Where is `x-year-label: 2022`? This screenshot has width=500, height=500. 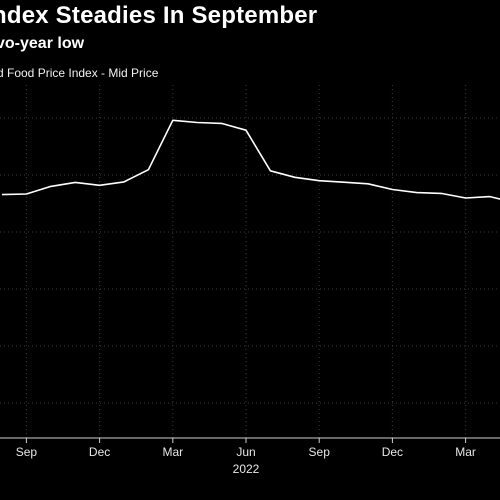 x-year-label: 2022 is located at coordinates (246, 469).